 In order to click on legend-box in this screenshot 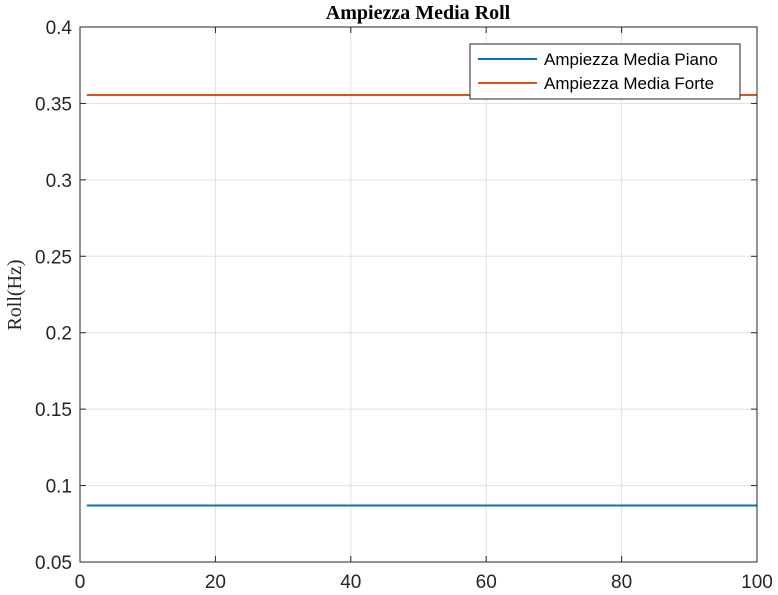, I will do `click(605, 71)`.